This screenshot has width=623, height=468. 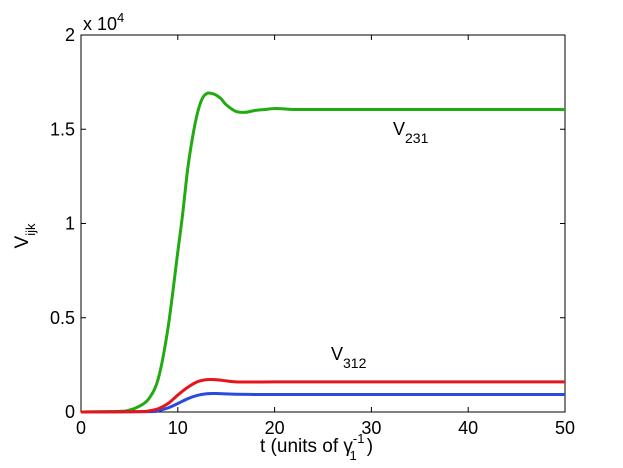 I want to click on y-axis-label-main: V, so click(x=22, y=241).